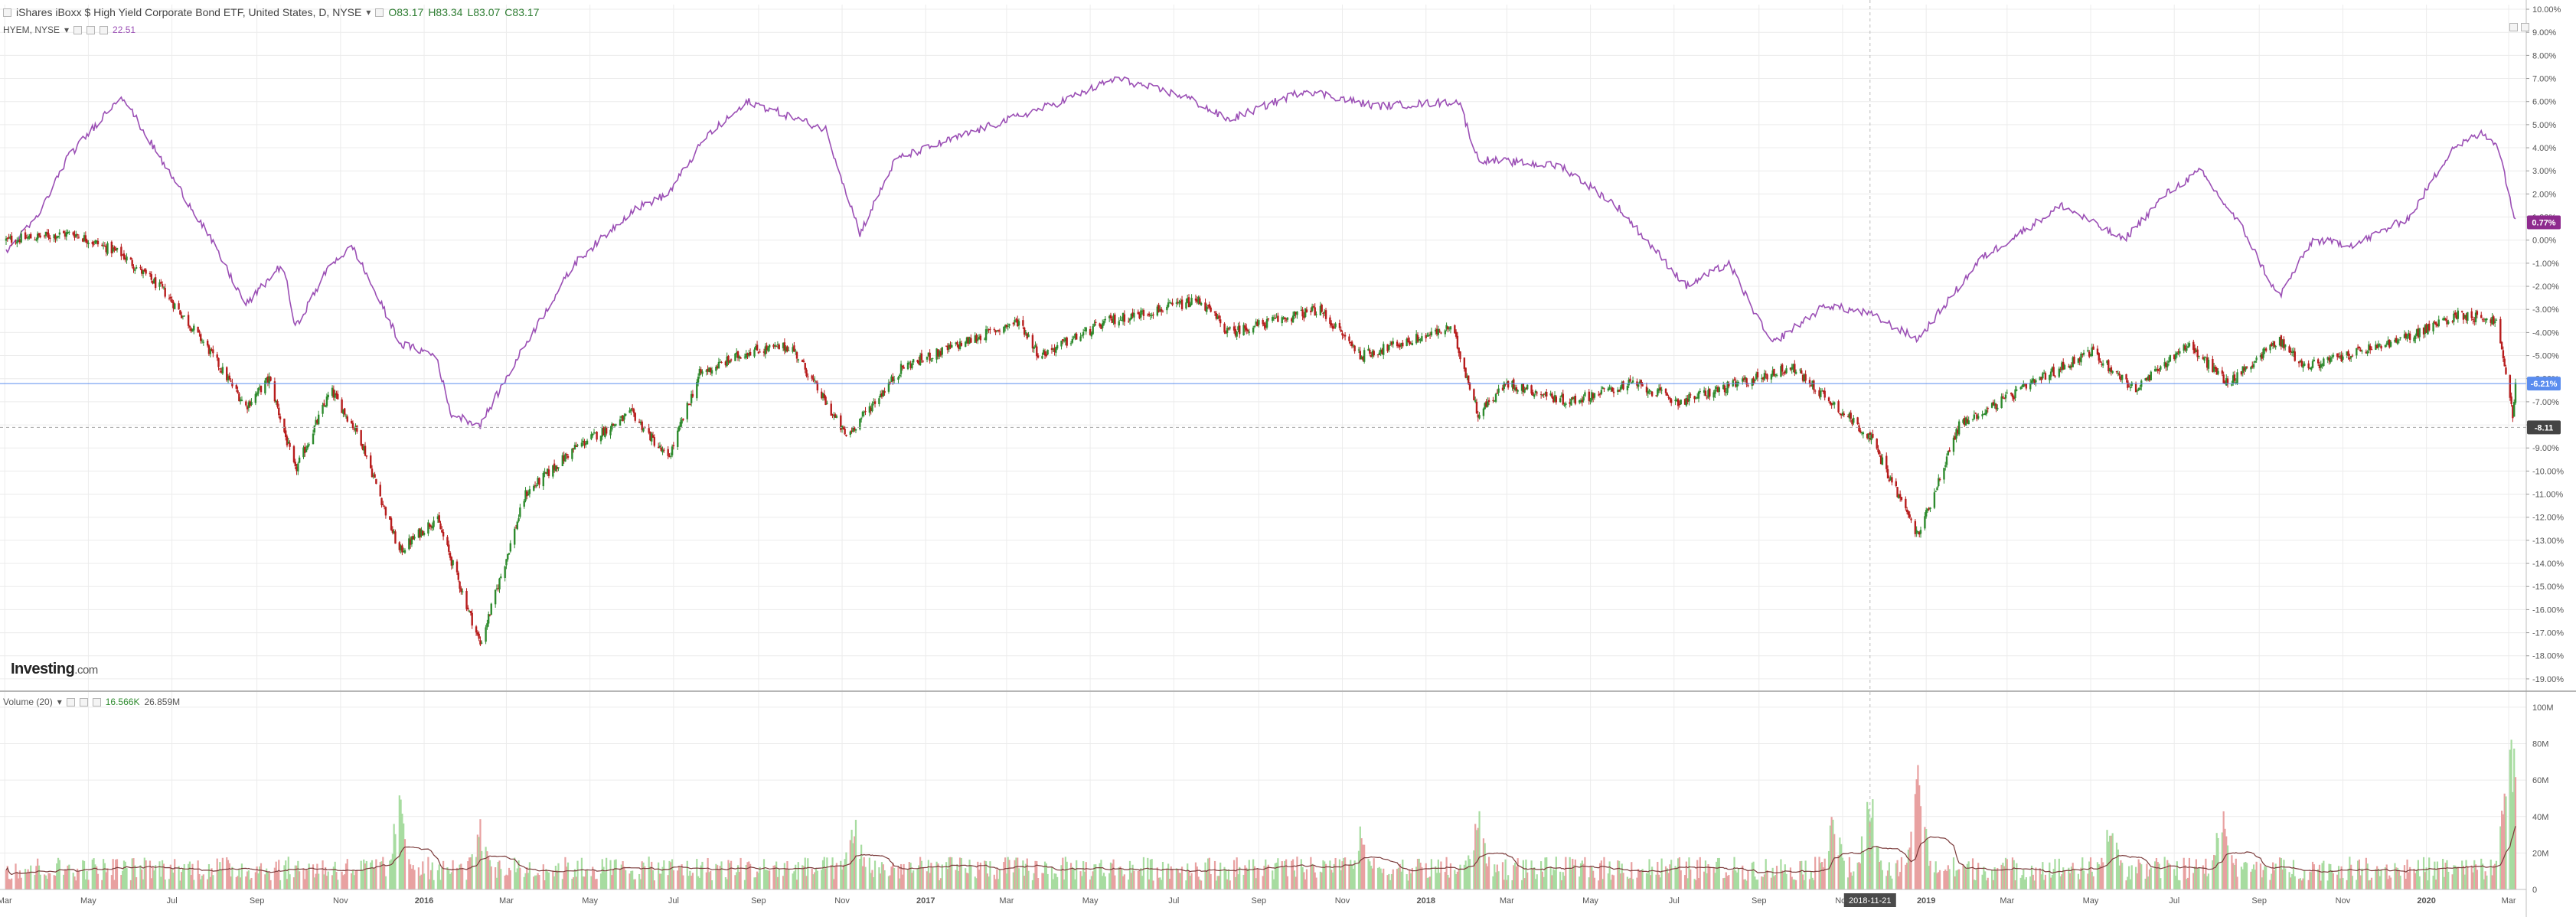  Describe the element at coordinates (2513, 27) in the screenshot. I see `maximize-pane-icon` at that location.